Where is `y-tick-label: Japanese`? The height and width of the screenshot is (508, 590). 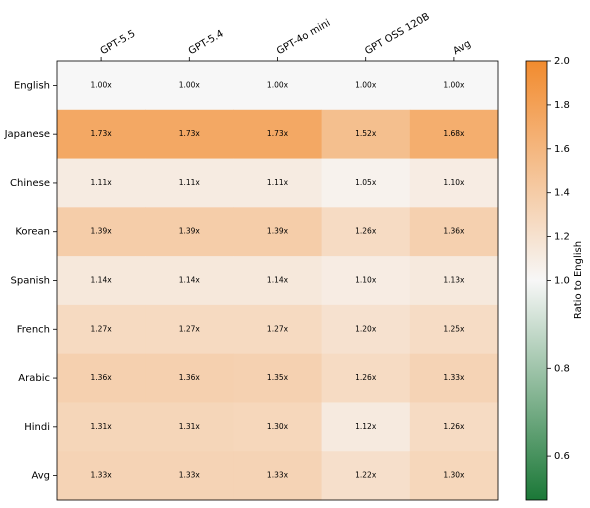 y-tick-label: Japanese is located at coordinates (27, 134).